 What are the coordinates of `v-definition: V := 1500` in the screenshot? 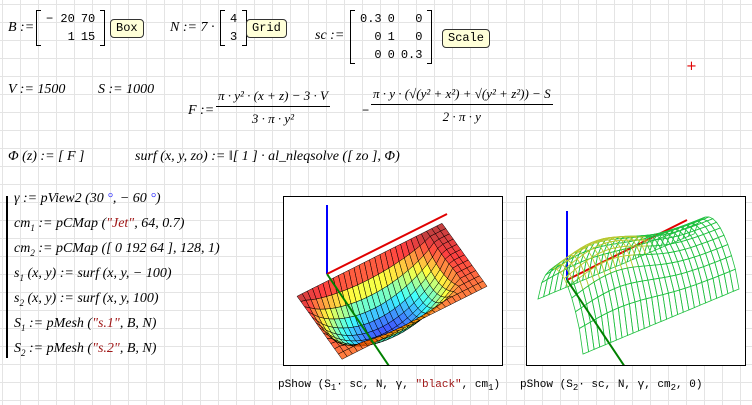 It's located at (37, 89).